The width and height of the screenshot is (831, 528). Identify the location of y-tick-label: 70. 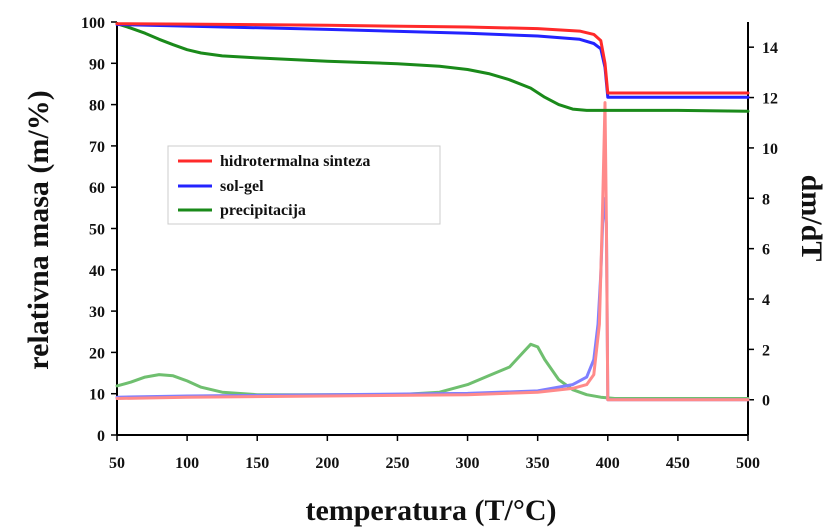
(97, 147).